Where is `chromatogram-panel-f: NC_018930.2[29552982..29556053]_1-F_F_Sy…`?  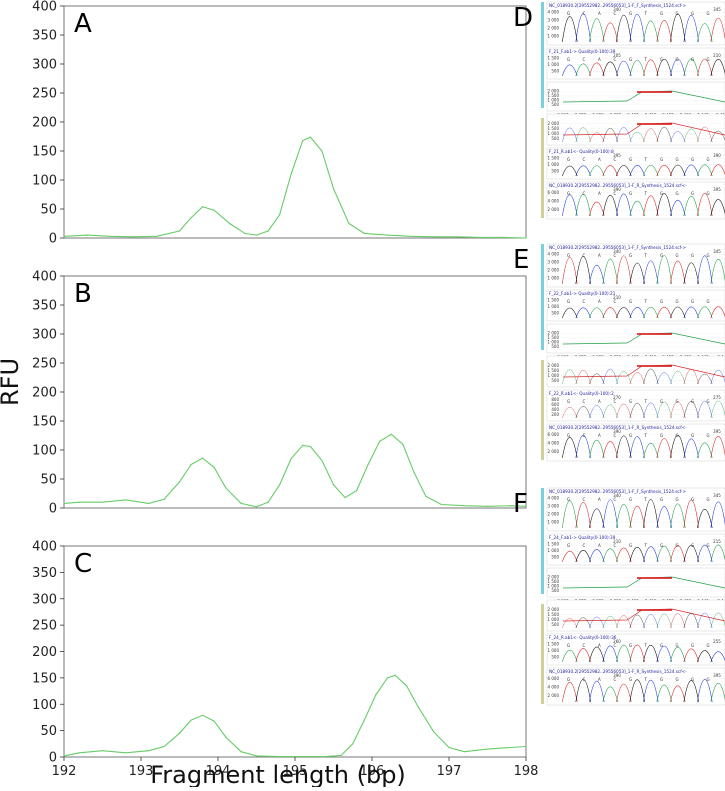 chromatogram-panel-f: NC_018930.2[29552982..29556053]_1-F_F_Sy… is located at coordinates (619, 596).